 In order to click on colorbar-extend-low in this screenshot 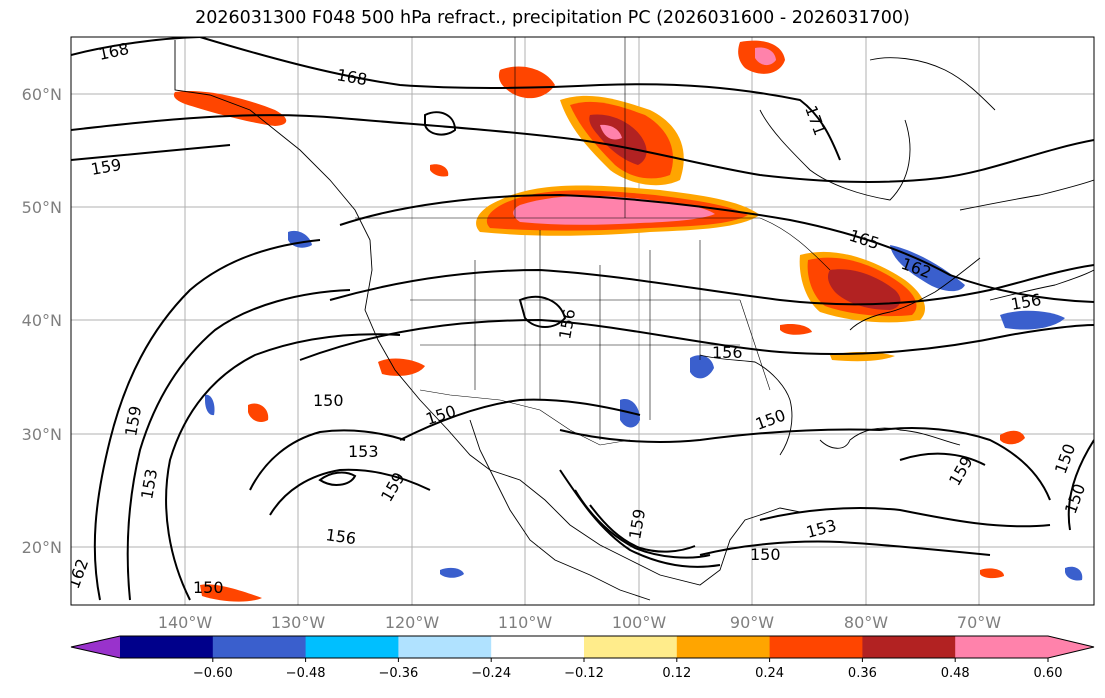, I will do `click(95, 647)`.